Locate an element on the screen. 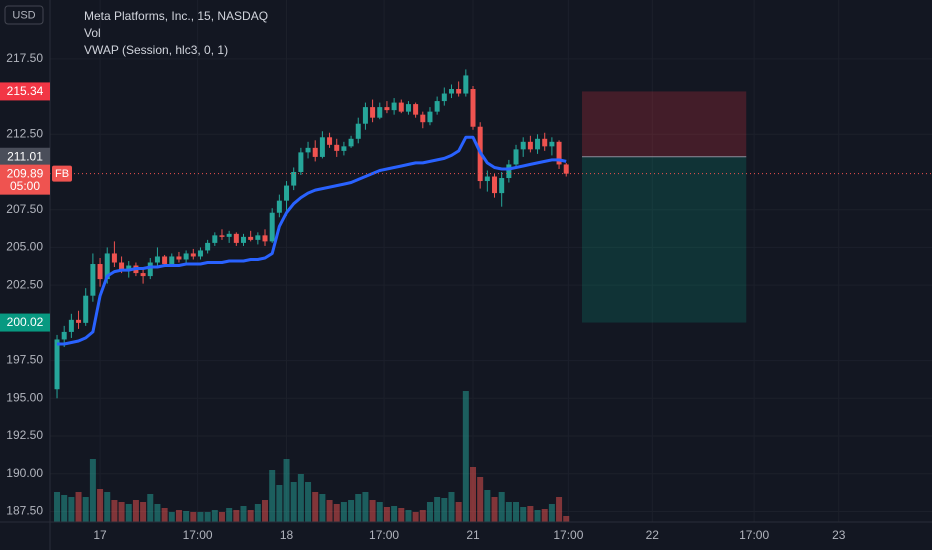 Image resolution: width=932 pixels, height=550 pixels. position-tool is located at coordinates (664, 207).